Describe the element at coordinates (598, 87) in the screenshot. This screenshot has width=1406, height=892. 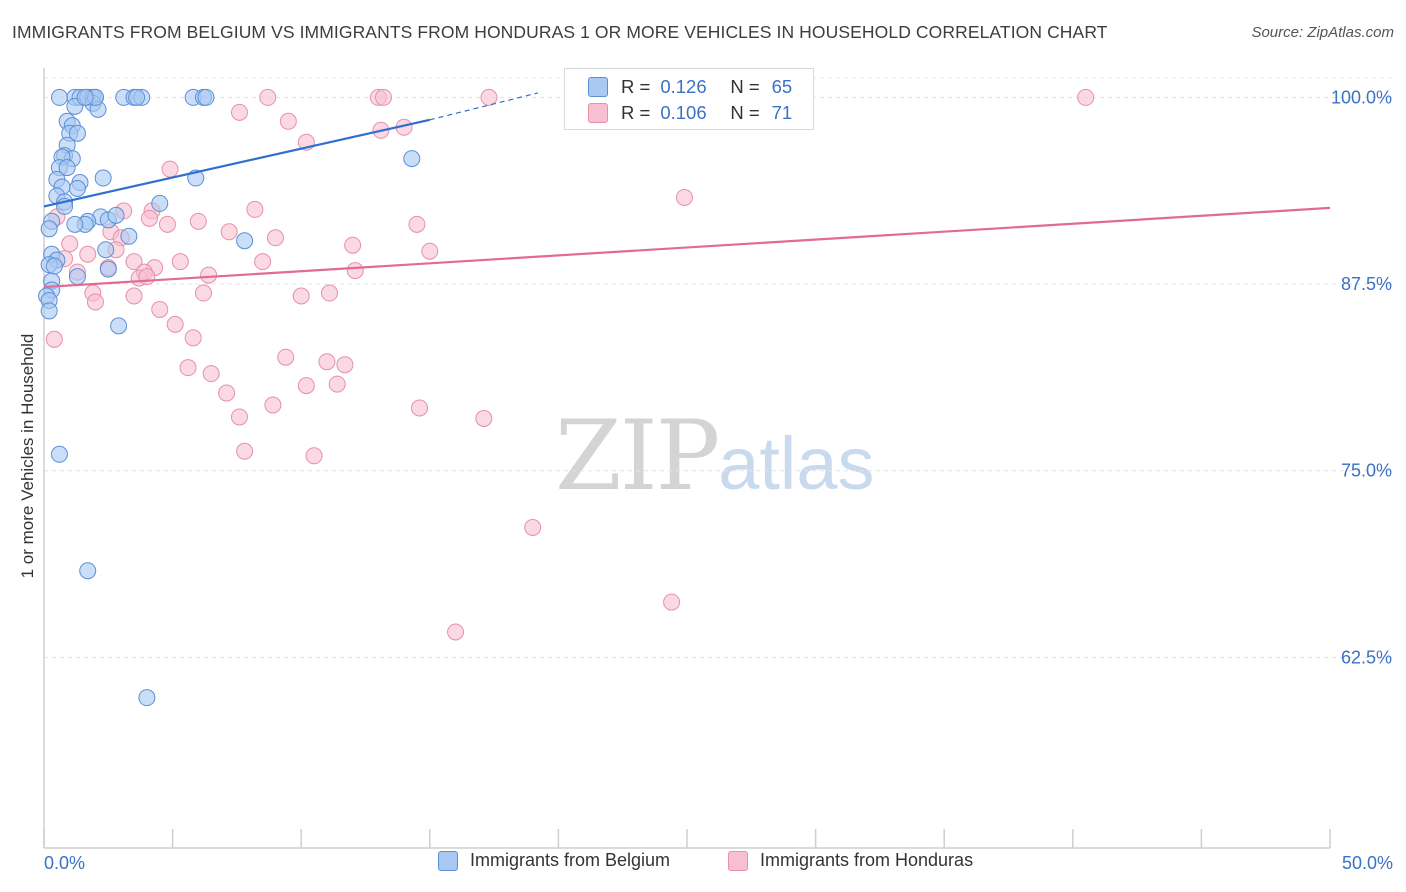
I see `belgium-swatch` at that location.